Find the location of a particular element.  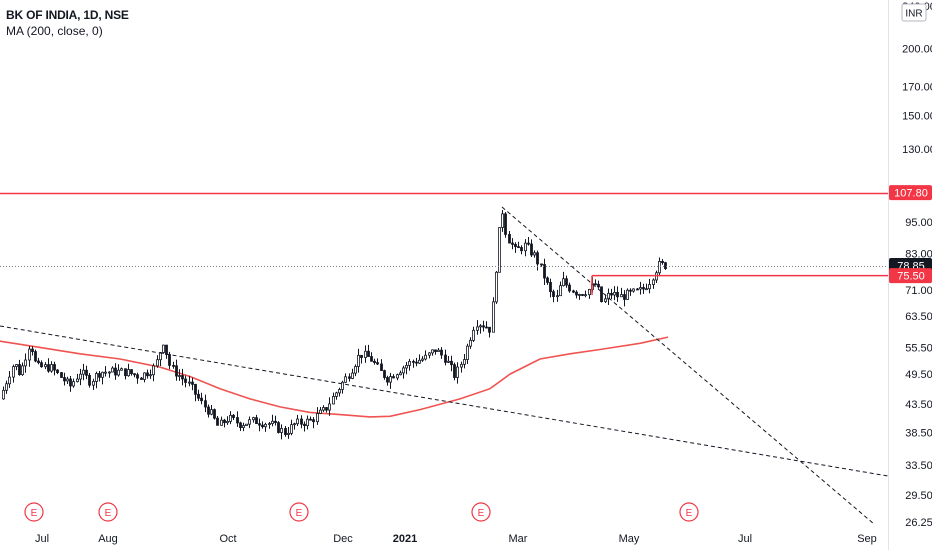

price-tick-label: 63.50 is located at coordinates (918, 317).